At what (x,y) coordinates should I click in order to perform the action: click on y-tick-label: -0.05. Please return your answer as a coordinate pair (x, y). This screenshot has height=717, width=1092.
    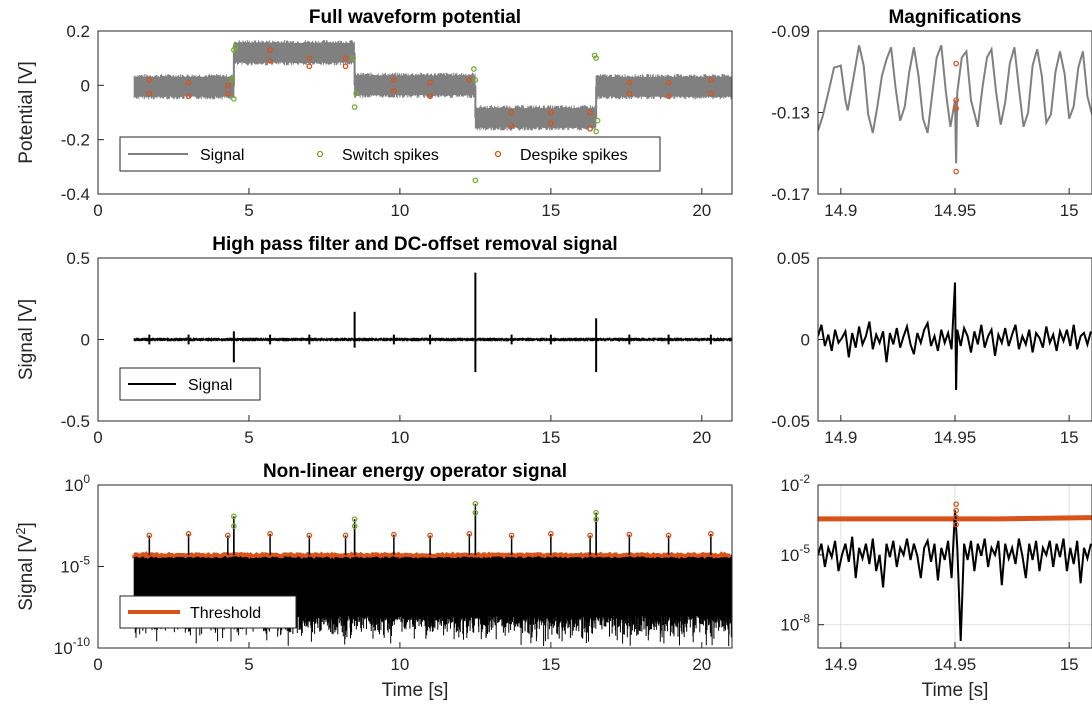
    Looking at the image, I should click on (790, 421).